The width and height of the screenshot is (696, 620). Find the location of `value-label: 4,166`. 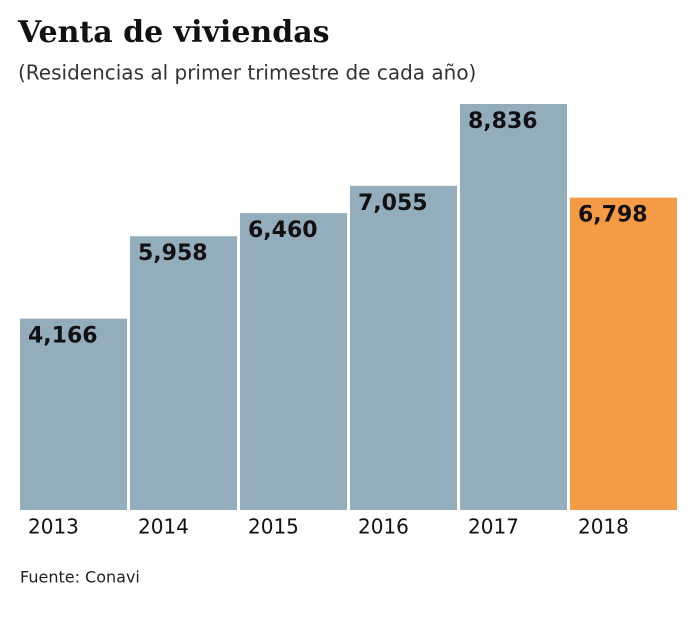

value-label: 4,166 is located at coordinates (63, 336).